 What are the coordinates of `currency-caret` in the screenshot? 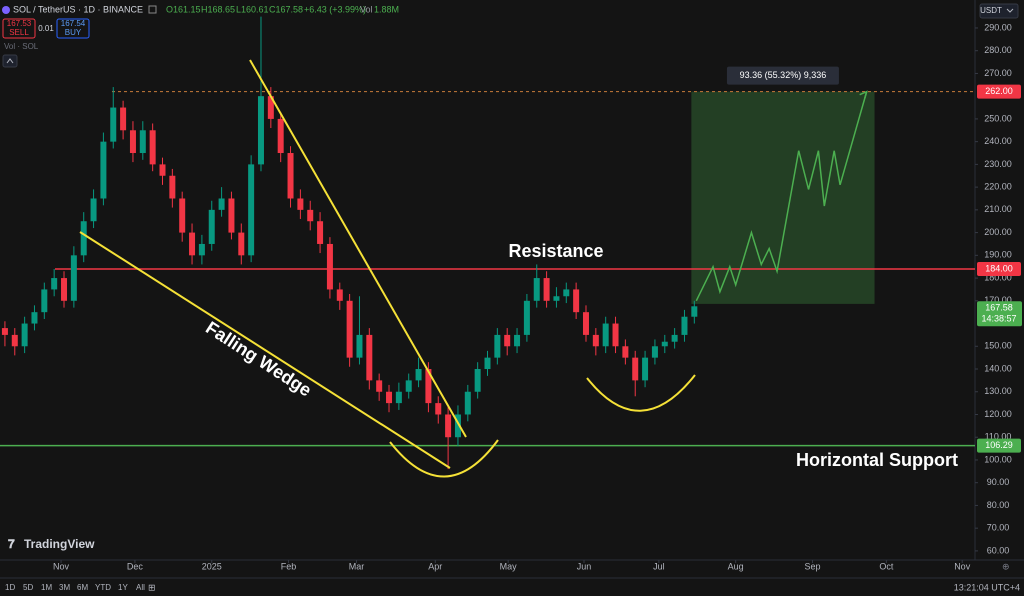 It's located at (1010, 10).